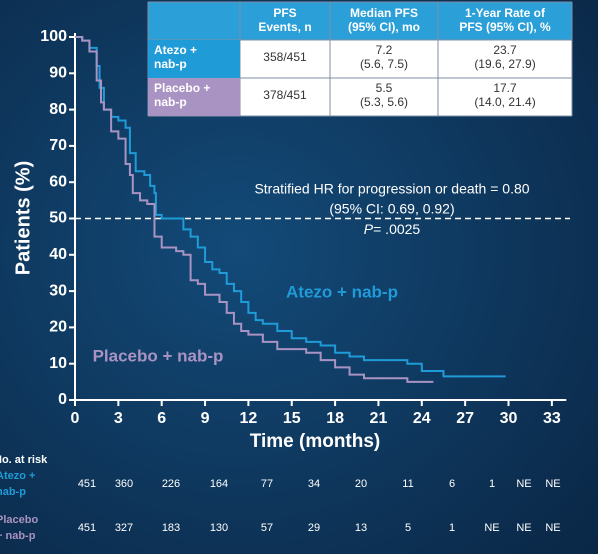 The width and height of the screenshot is (598, 554). Describe the element at coordinates (285, 95) in the screenshot. I see `table-cell: 378/451` at that location.